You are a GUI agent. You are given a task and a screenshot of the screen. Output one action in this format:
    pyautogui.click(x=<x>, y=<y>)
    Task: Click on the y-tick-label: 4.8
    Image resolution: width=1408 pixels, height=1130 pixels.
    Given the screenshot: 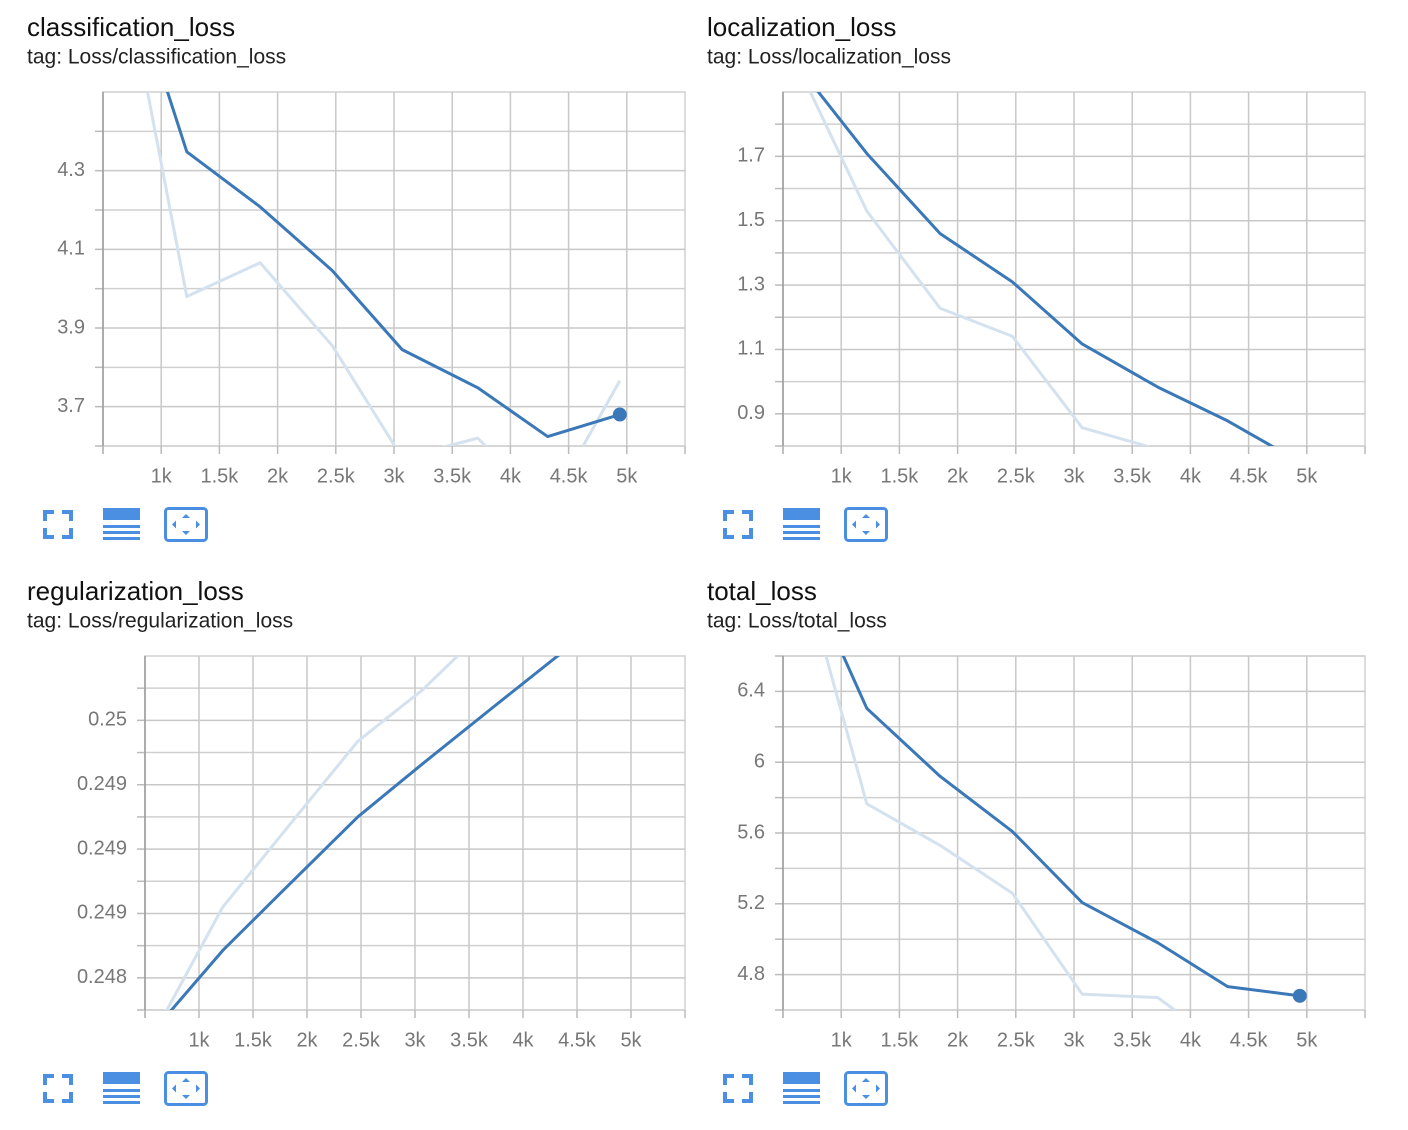 What is the action you would take?
    pyautogui.click(x=751, y=974)
    